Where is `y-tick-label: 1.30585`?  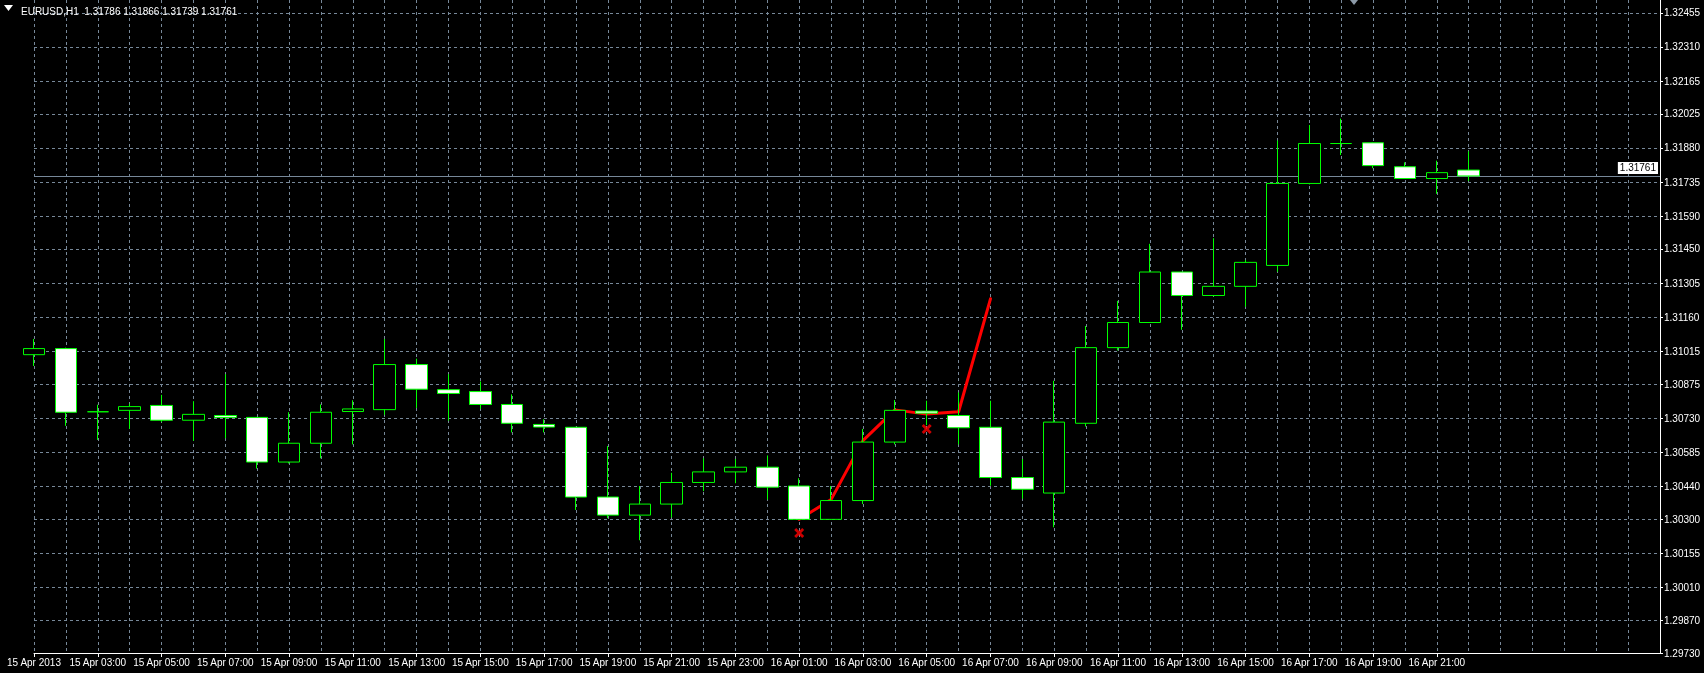 y-tick-label: 1.30585 is located at coordinates (1682, 452).